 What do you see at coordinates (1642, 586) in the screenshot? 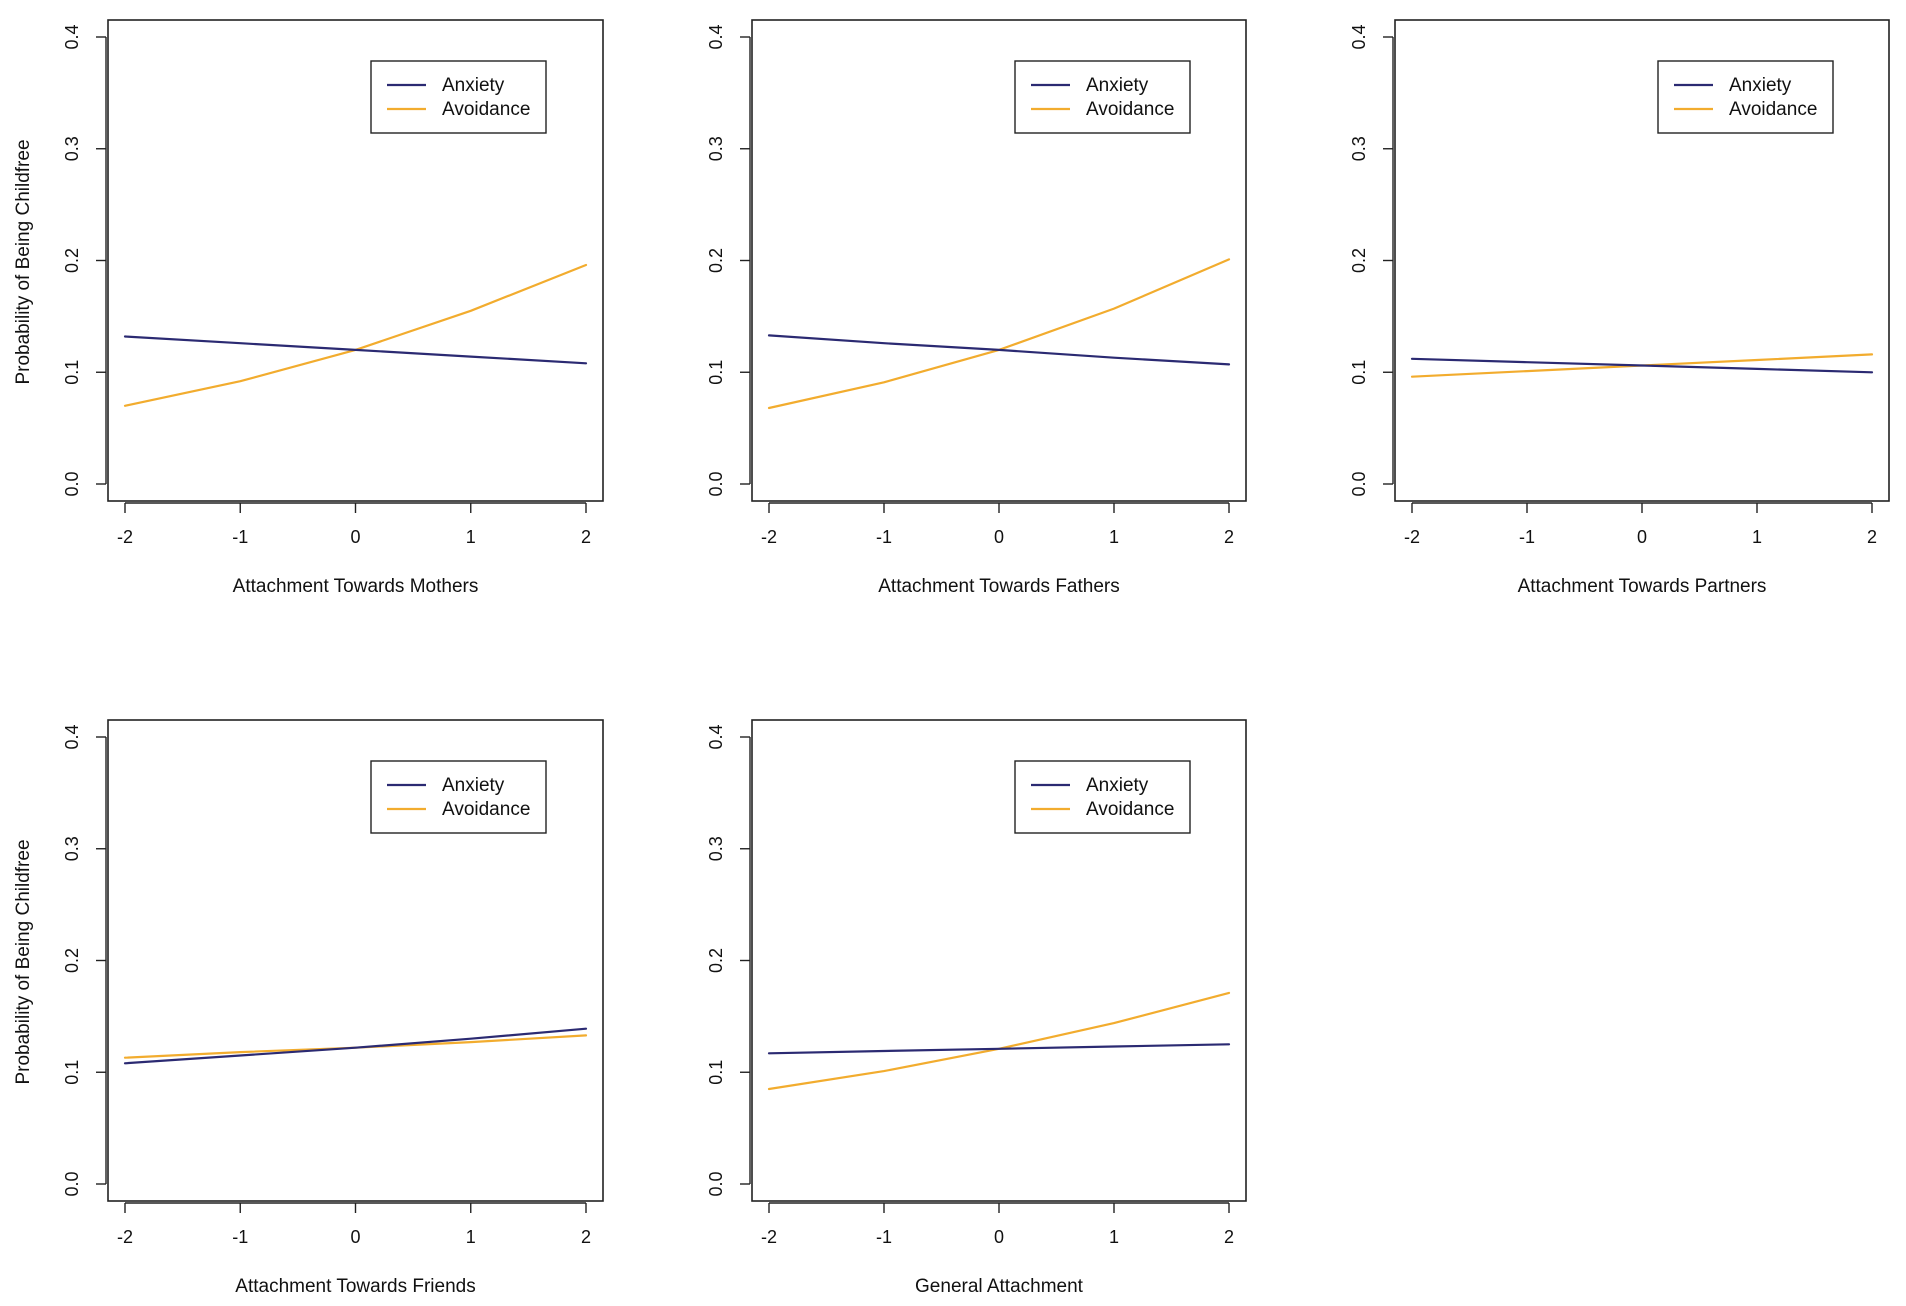
I see `x-axis-title: Attachment Towards Partners` at bounding box center [1642, 586].